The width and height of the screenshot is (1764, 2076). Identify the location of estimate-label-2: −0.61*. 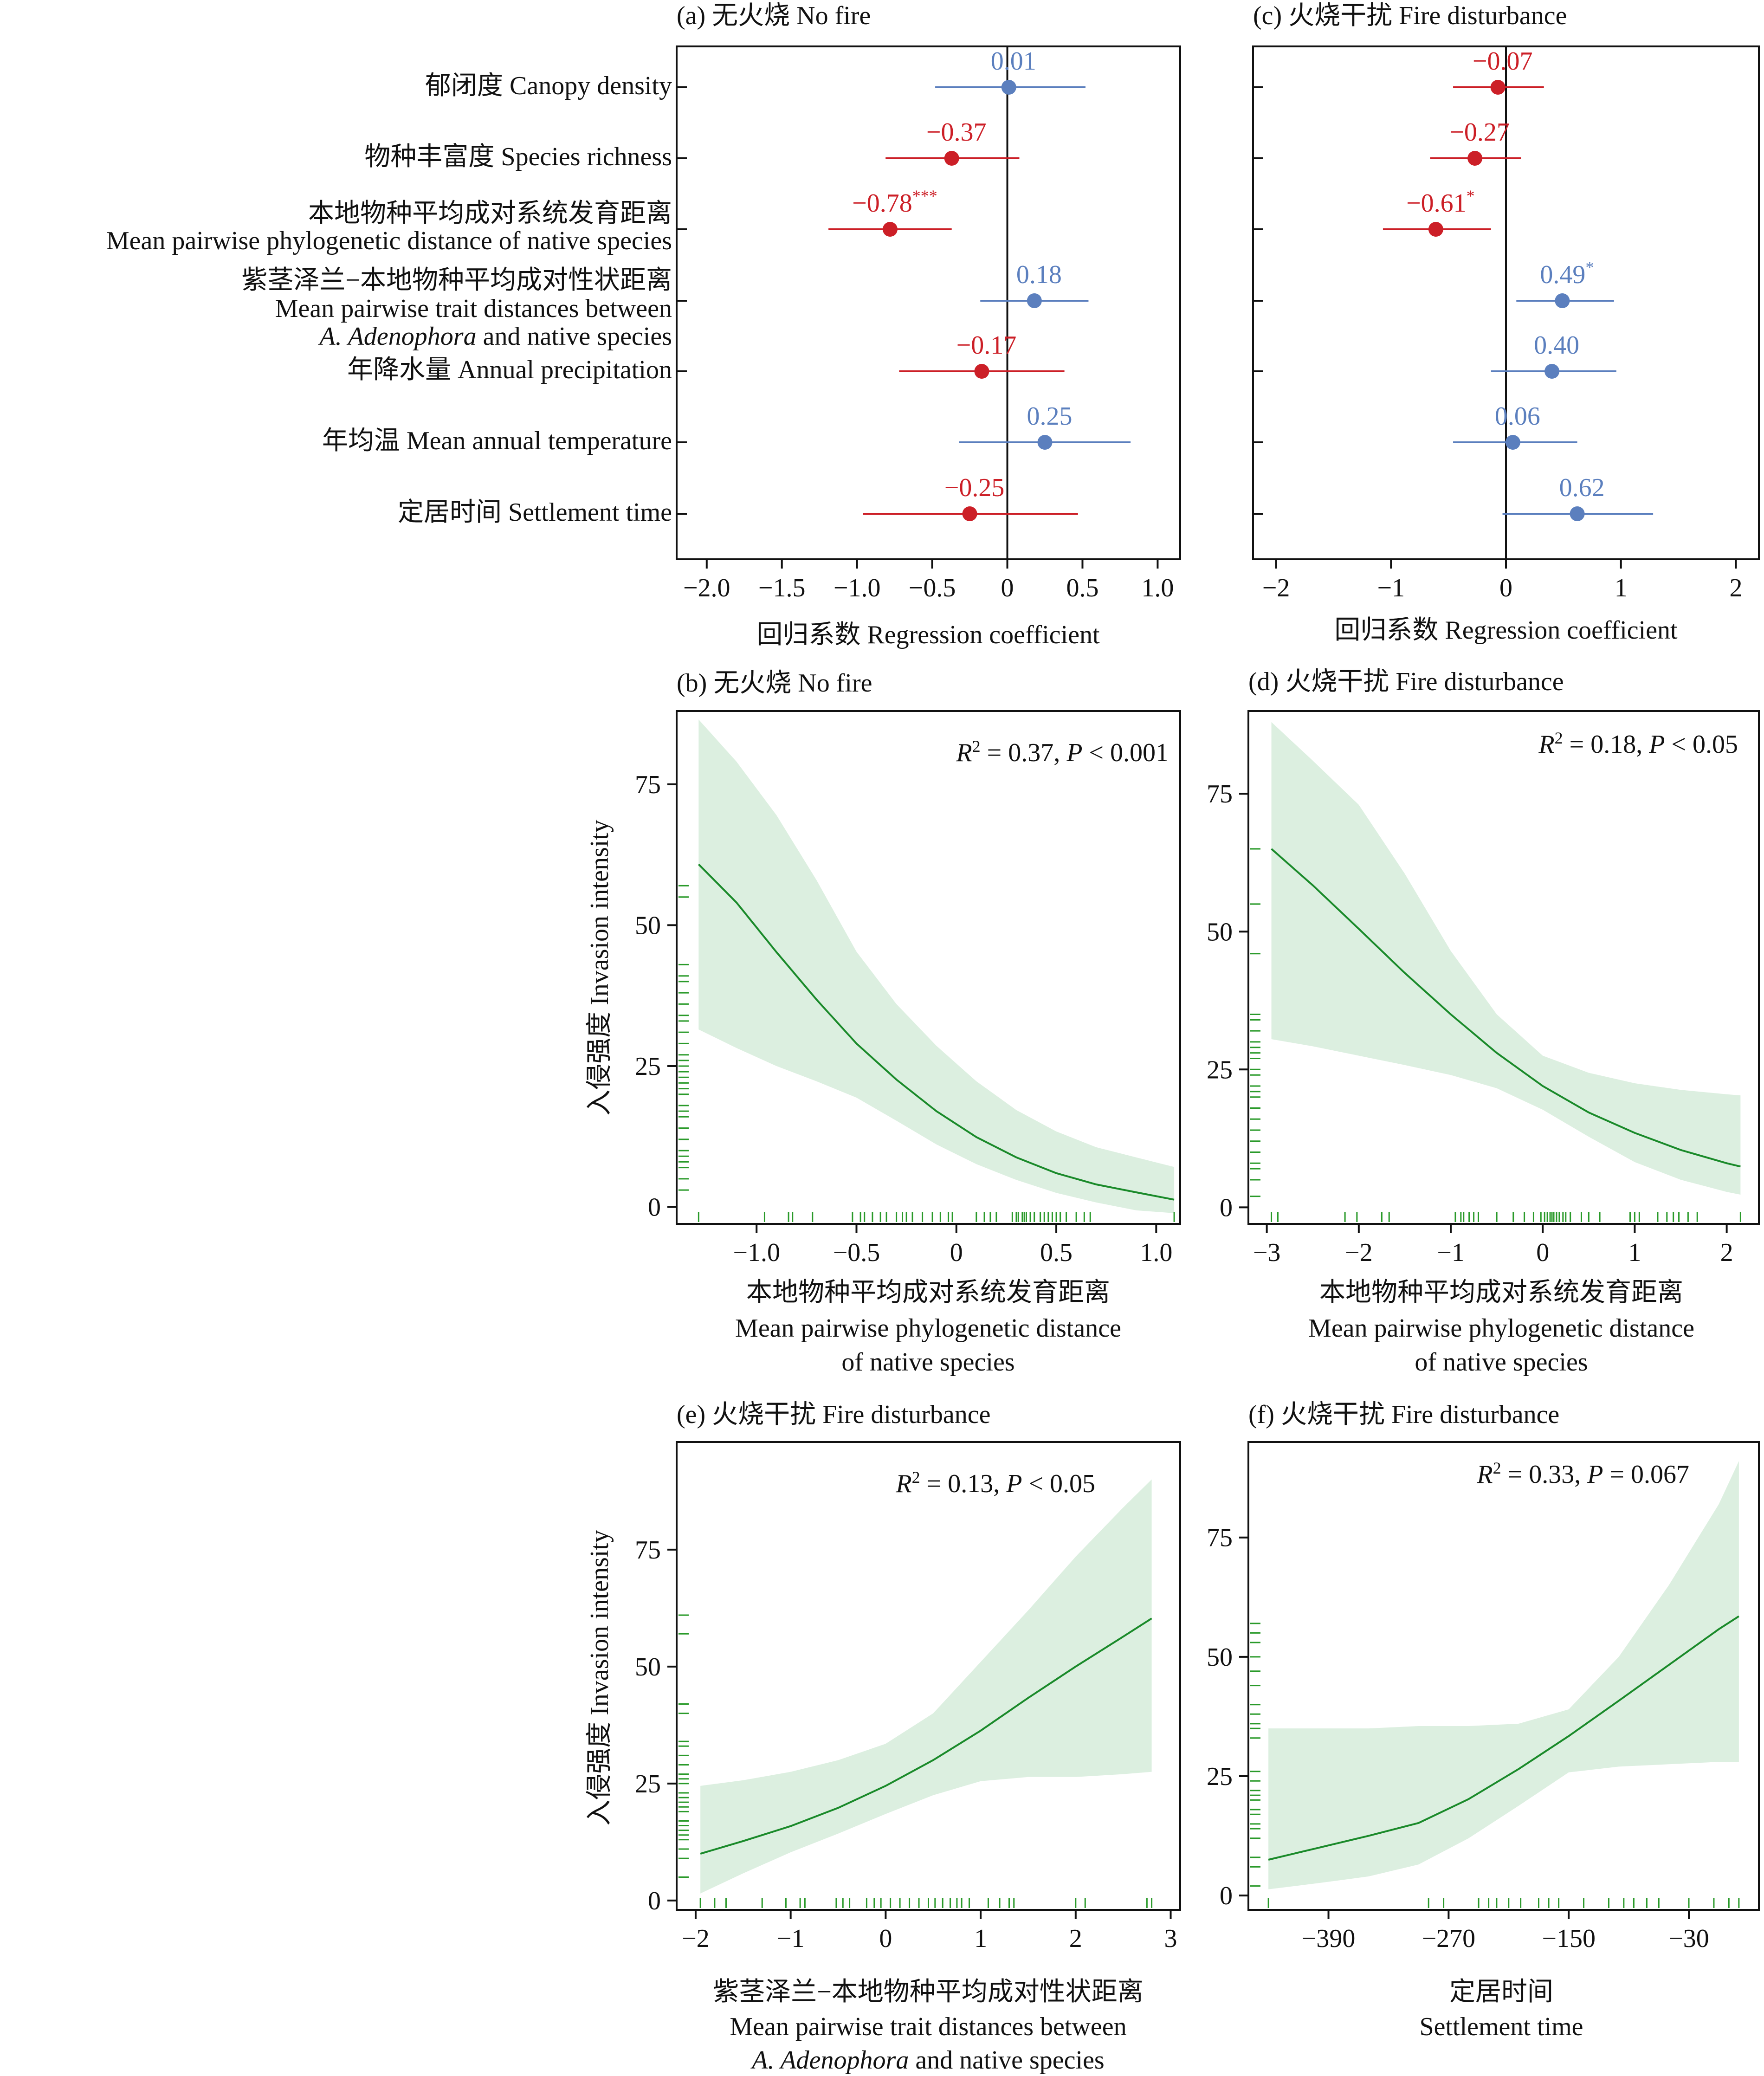
(1440, 202).